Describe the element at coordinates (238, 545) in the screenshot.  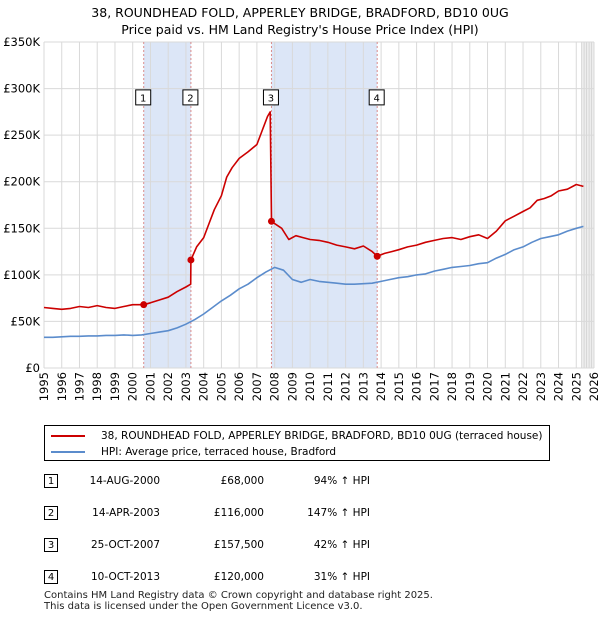
I see `row-price: £157,500` at that location.